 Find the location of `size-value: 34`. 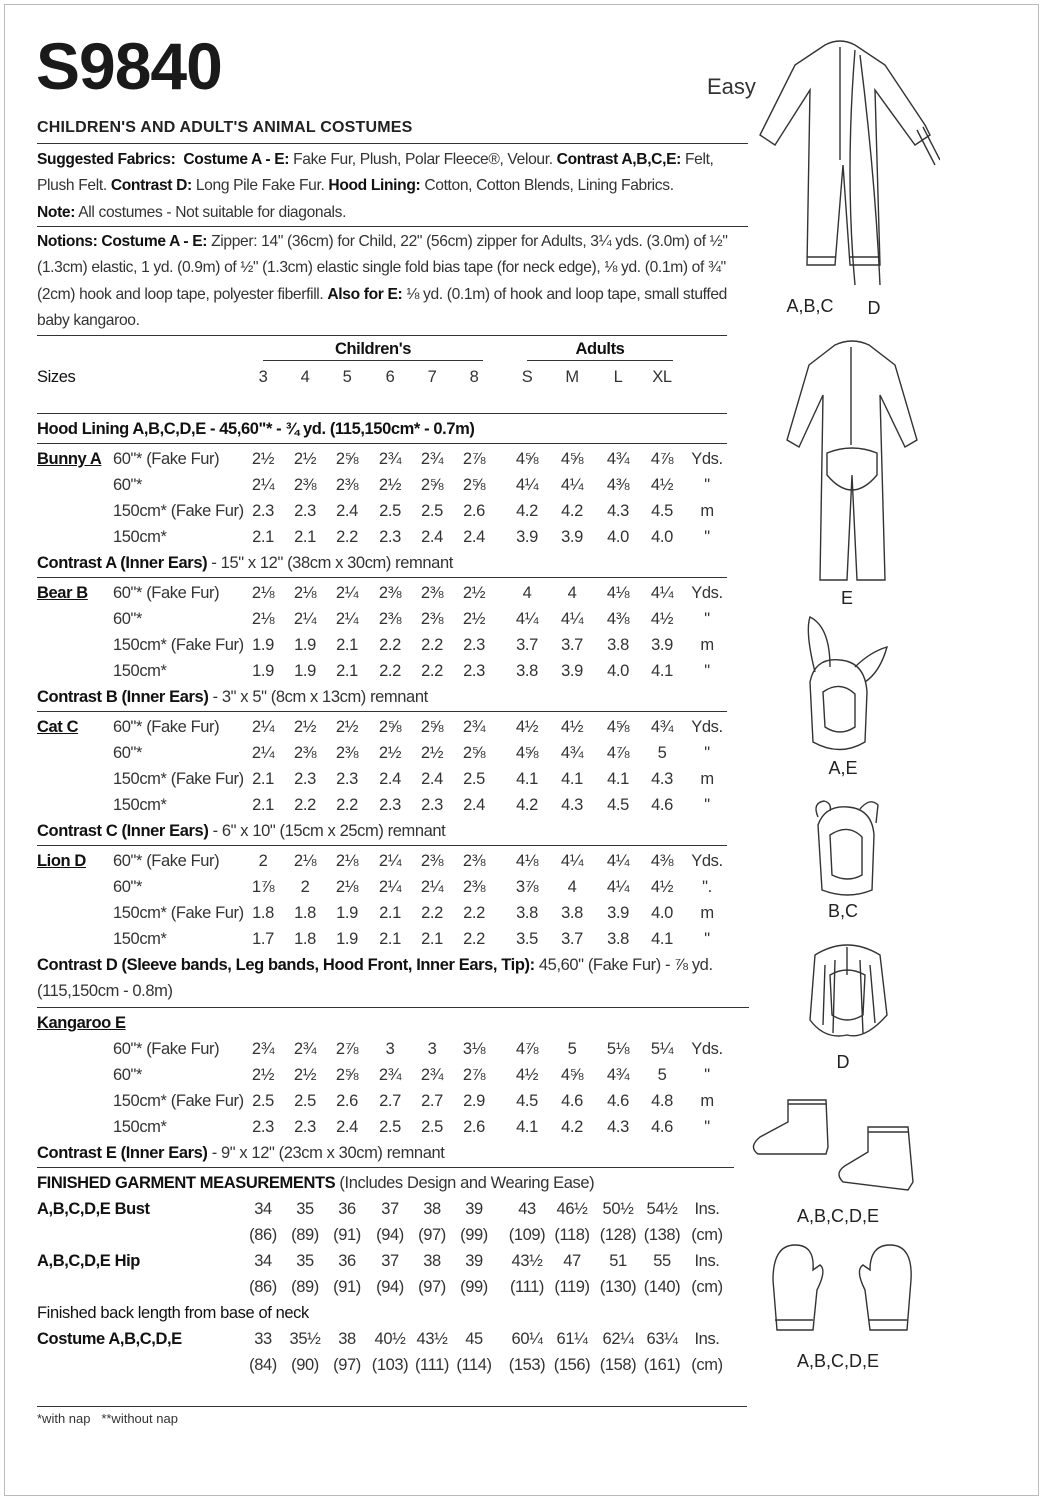

size-value: 34 is located at coordinates (263, 1261).